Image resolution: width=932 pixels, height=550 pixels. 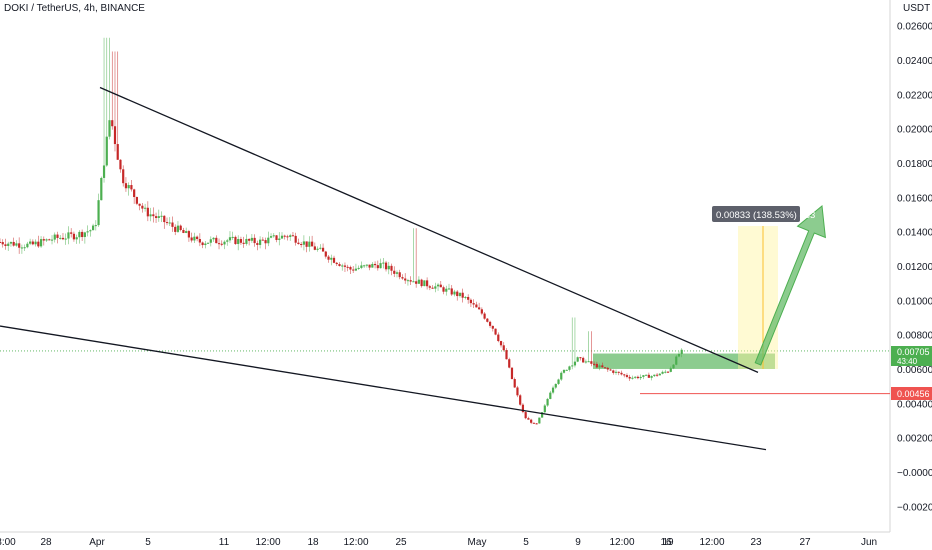 I want to click on price-tick-label: 0.01000, so click(x=914, y=301).